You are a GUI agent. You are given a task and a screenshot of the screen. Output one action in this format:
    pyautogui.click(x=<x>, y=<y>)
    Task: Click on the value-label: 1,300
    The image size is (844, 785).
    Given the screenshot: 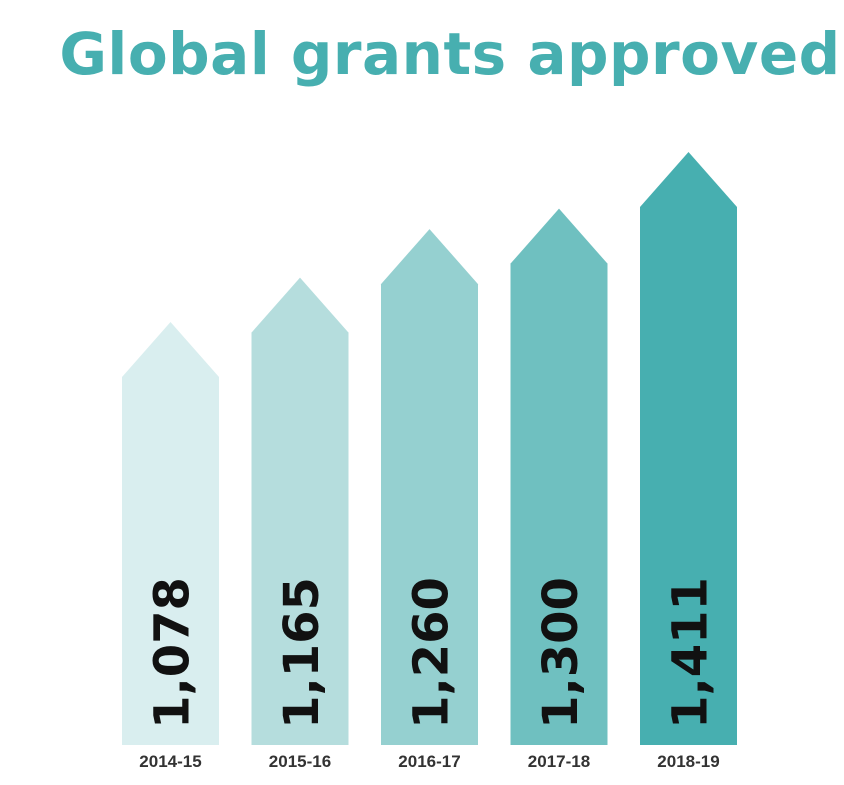 What is the action you would take?
    pyautogui.click(x=561, y=653)
    